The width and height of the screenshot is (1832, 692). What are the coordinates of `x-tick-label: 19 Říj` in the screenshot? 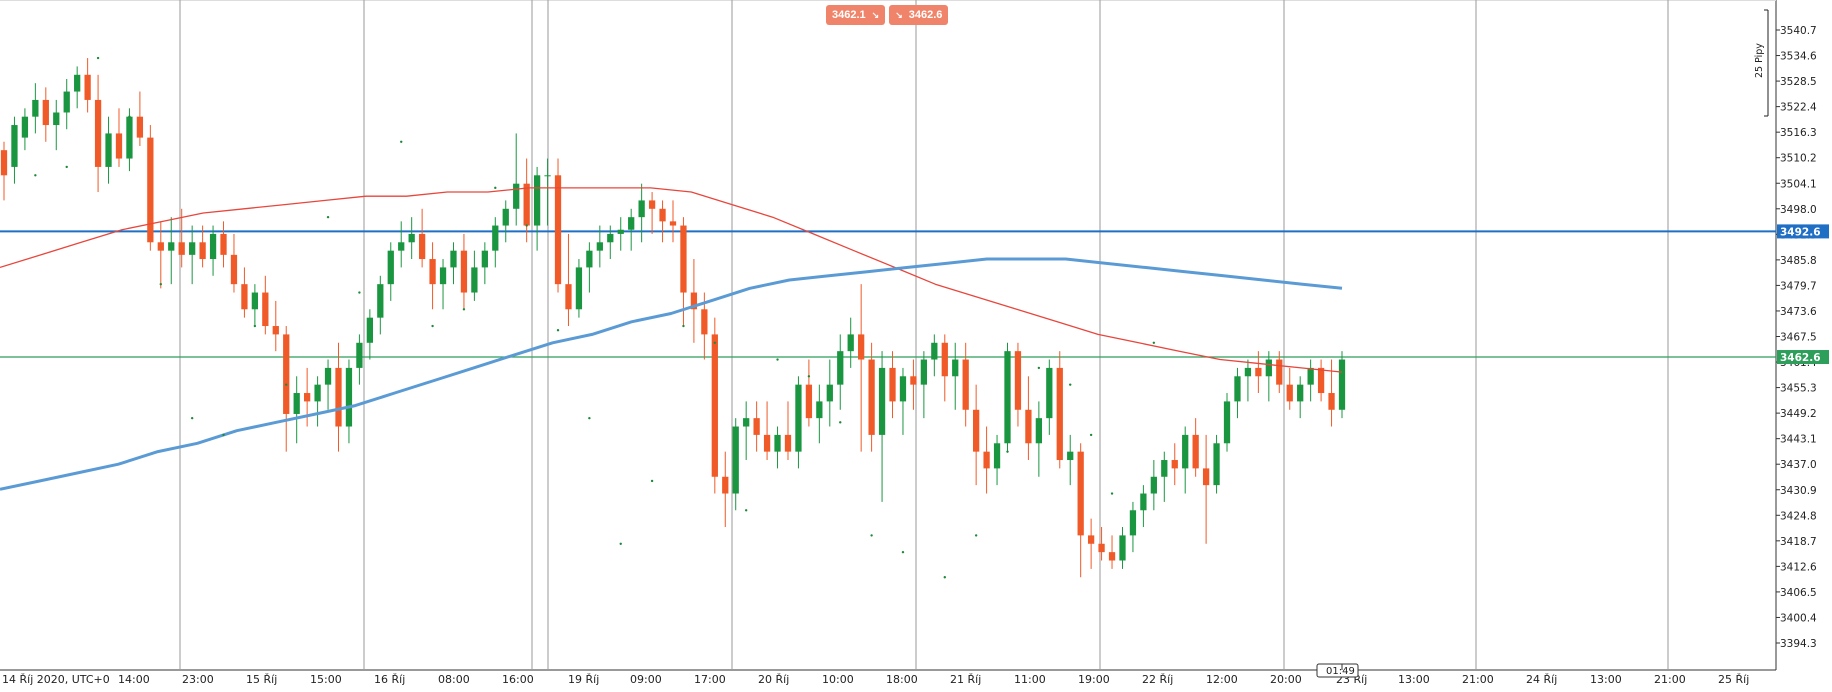 It's located at (583, 679).